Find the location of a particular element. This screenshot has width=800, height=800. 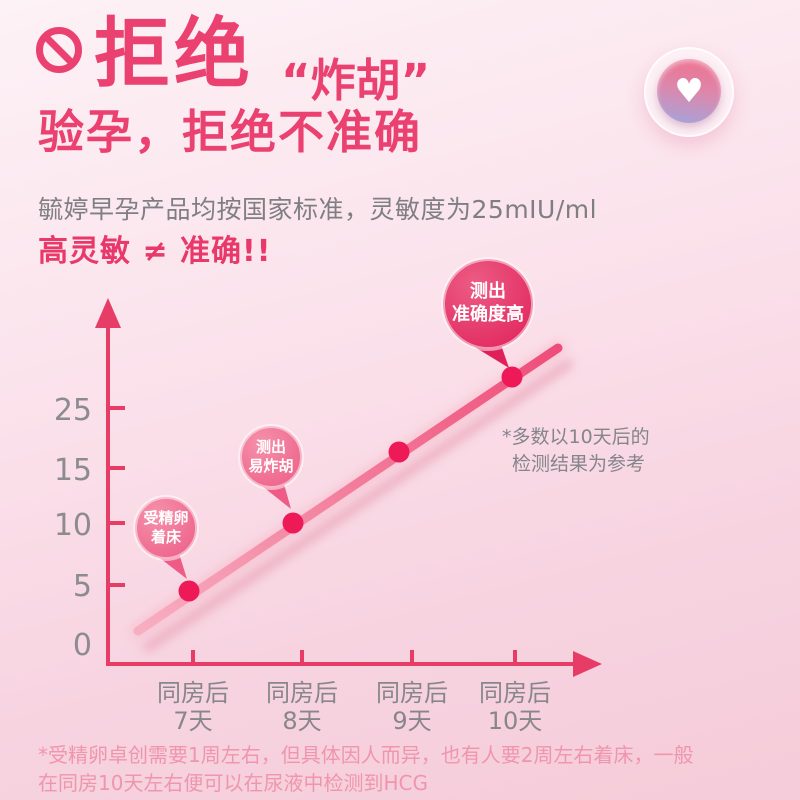

y-tick-label: 5 is located at coordinates (82, 586).